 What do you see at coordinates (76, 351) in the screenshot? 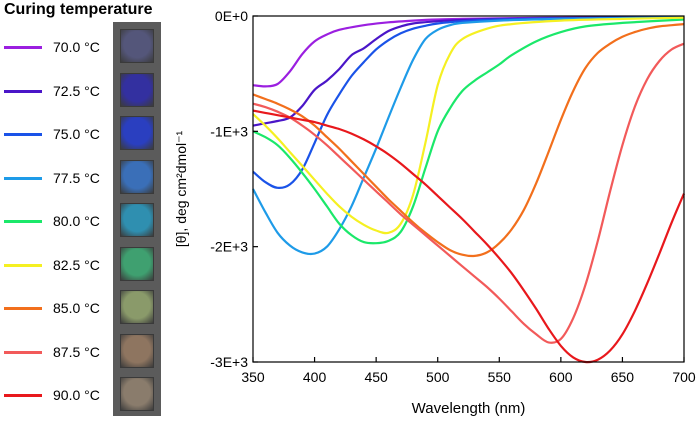
I see `legend-label: 87.5 °C` at bounding box center [76, 351].